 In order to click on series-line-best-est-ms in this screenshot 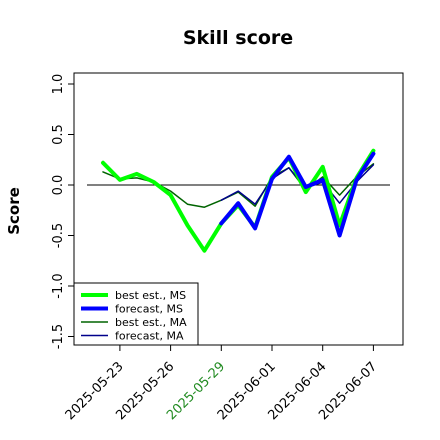, I will do `click(238, 200)`.